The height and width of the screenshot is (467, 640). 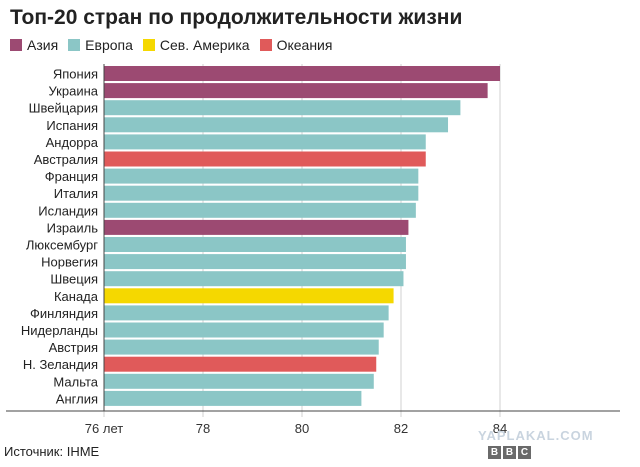 What do you see at coordinates (77, 398) in the screenshot?
I see `category-label: Англия` at bounding box center [77, 398].